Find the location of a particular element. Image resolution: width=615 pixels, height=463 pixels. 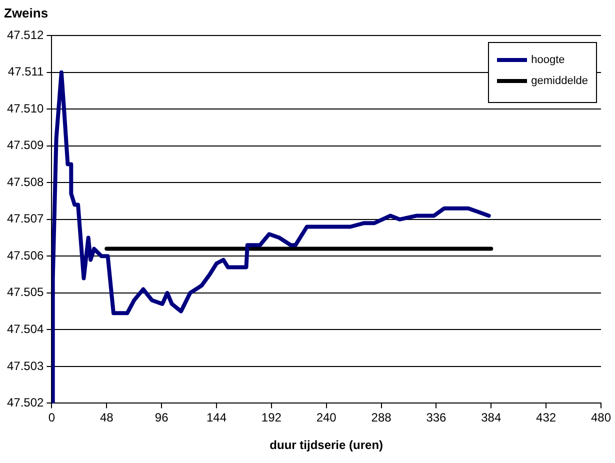

y-tick-label: 47.504 is located at coordinates (25, 329).